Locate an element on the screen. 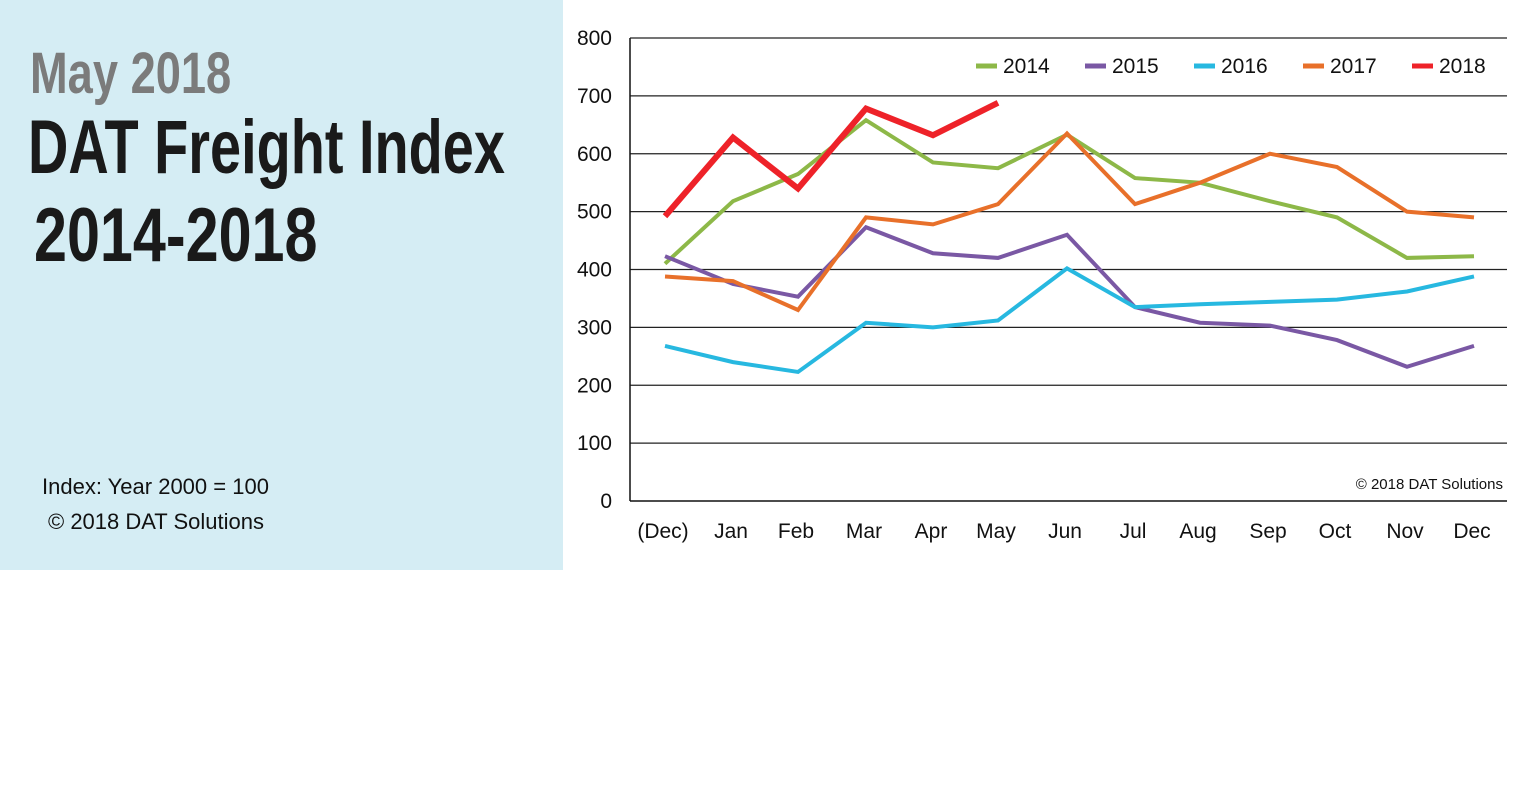  legend-label-2016: 2016 is located at coordinates (1244, 66).